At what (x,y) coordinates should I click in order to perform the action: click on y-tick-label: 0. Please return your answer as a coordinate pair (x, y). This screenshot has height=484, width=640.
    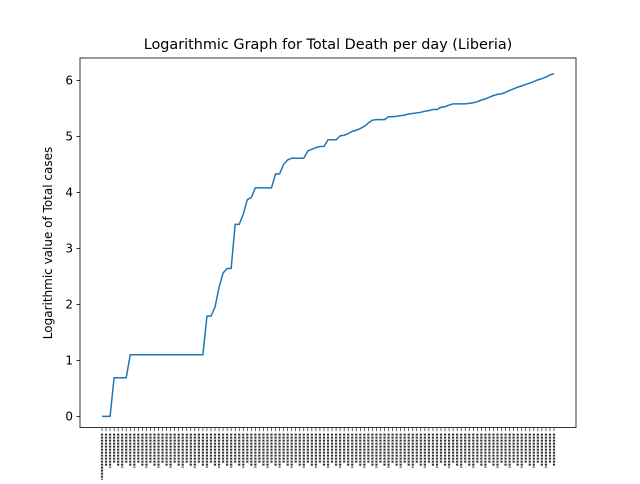
    Looking at the image, I should click on (69, 416).